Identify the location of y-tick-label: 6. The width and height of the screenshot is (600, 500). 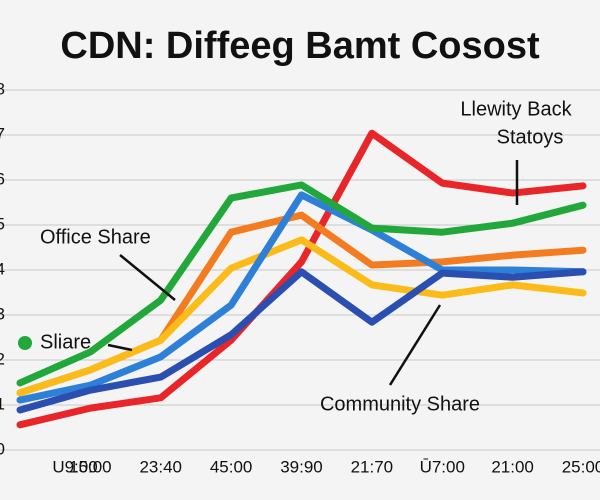
(2, 178).